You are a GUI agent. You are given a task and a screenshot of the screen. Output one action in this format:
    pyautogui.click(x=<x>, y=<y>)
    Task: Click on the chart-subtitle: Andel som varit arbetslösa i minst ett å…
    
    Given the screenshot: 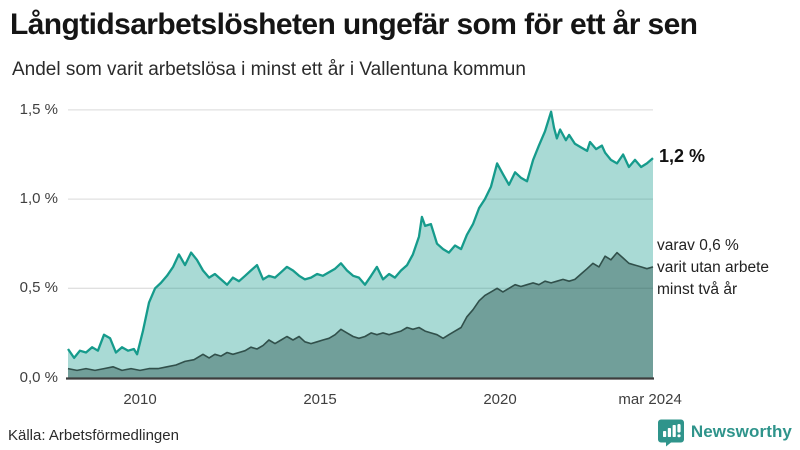 What is the action you would take?
    pyautogui.click(x=269, y=69)
    